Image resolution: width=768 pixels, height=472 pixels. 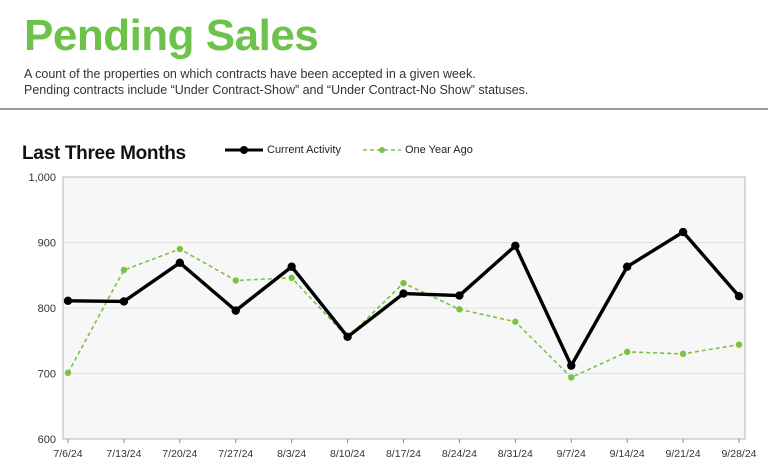 I want to click on y-tick-label: 800, so click(x=47, y=309).